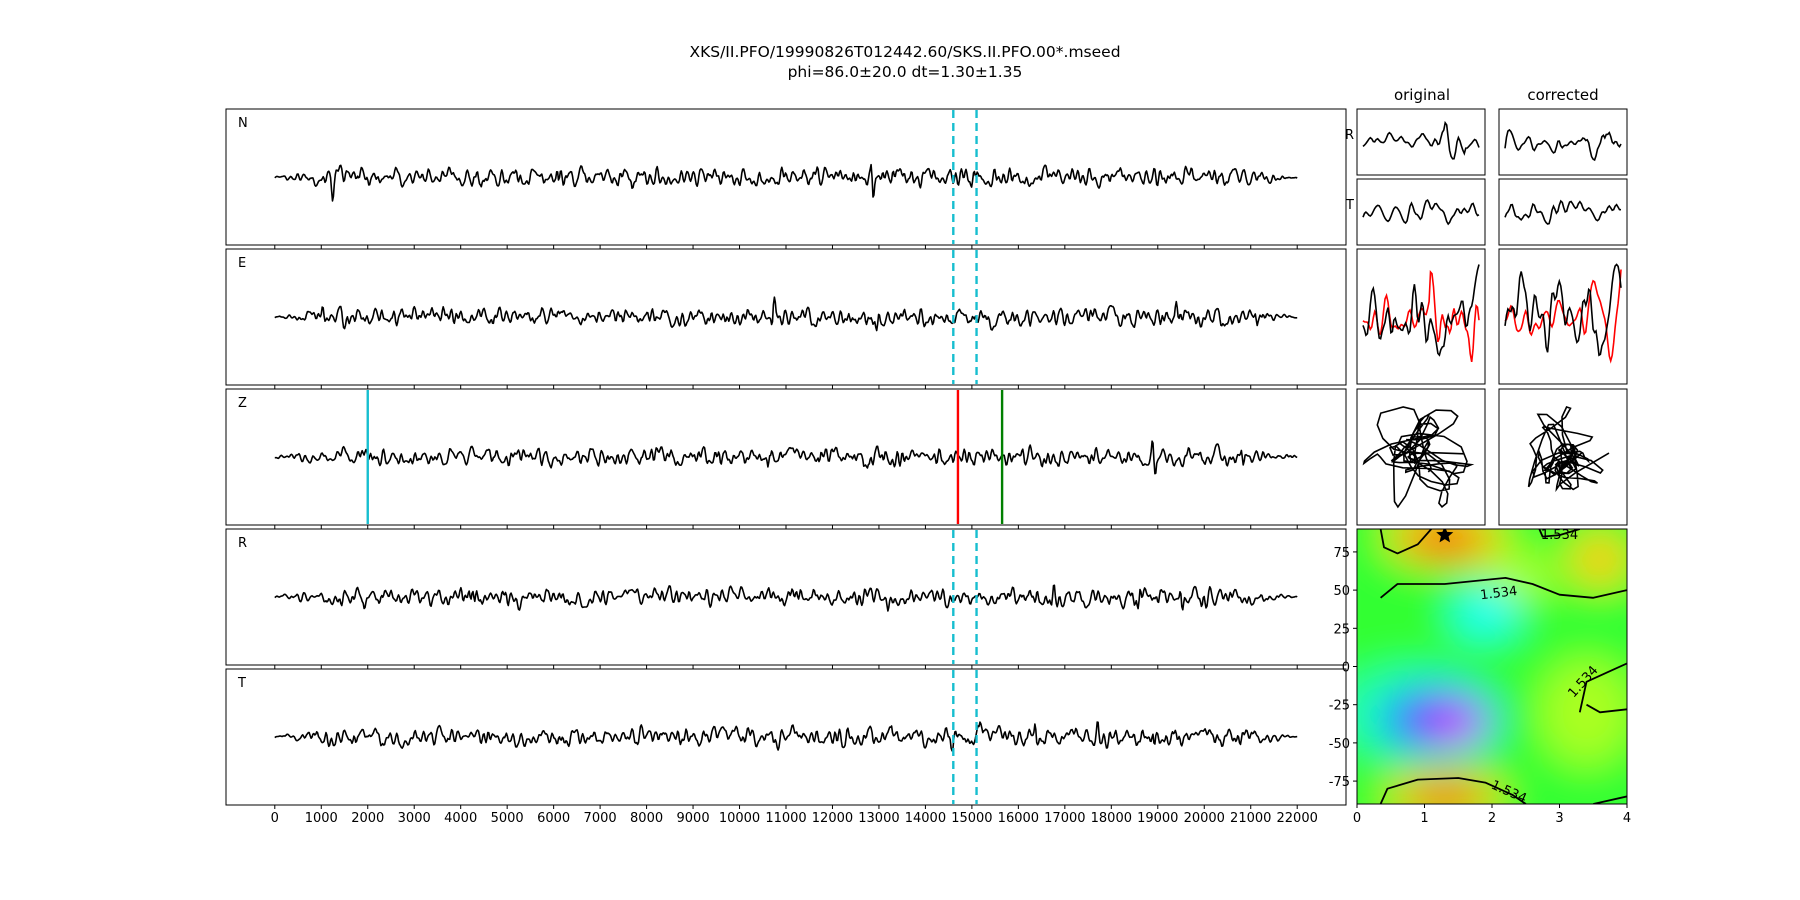  I want to click on heatmap-x-tick-label: 4, so click(1627, 818).